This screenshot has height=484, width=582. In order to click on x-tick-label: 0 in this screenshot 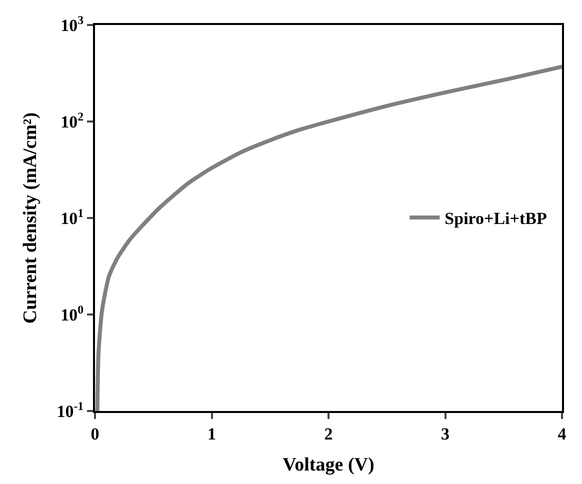, I will do `click(95, 434)`.